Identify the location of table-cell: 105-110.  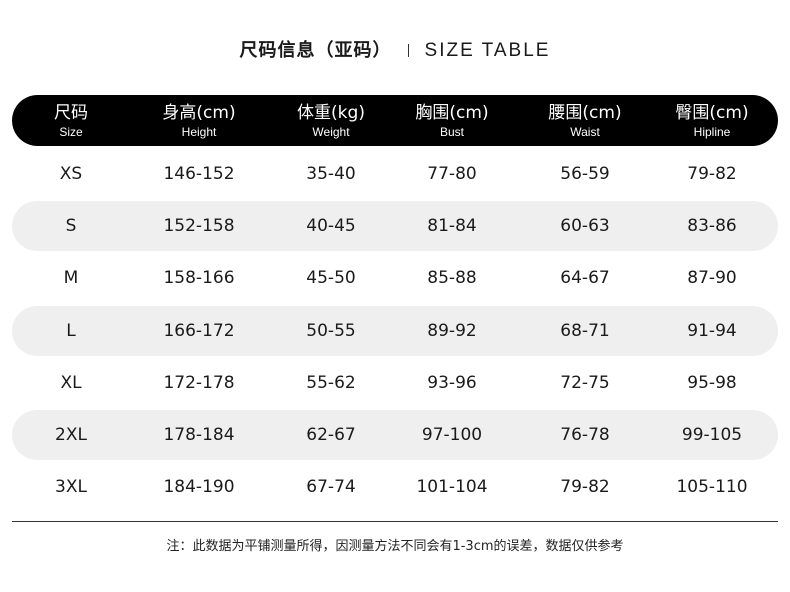
(712, 487).